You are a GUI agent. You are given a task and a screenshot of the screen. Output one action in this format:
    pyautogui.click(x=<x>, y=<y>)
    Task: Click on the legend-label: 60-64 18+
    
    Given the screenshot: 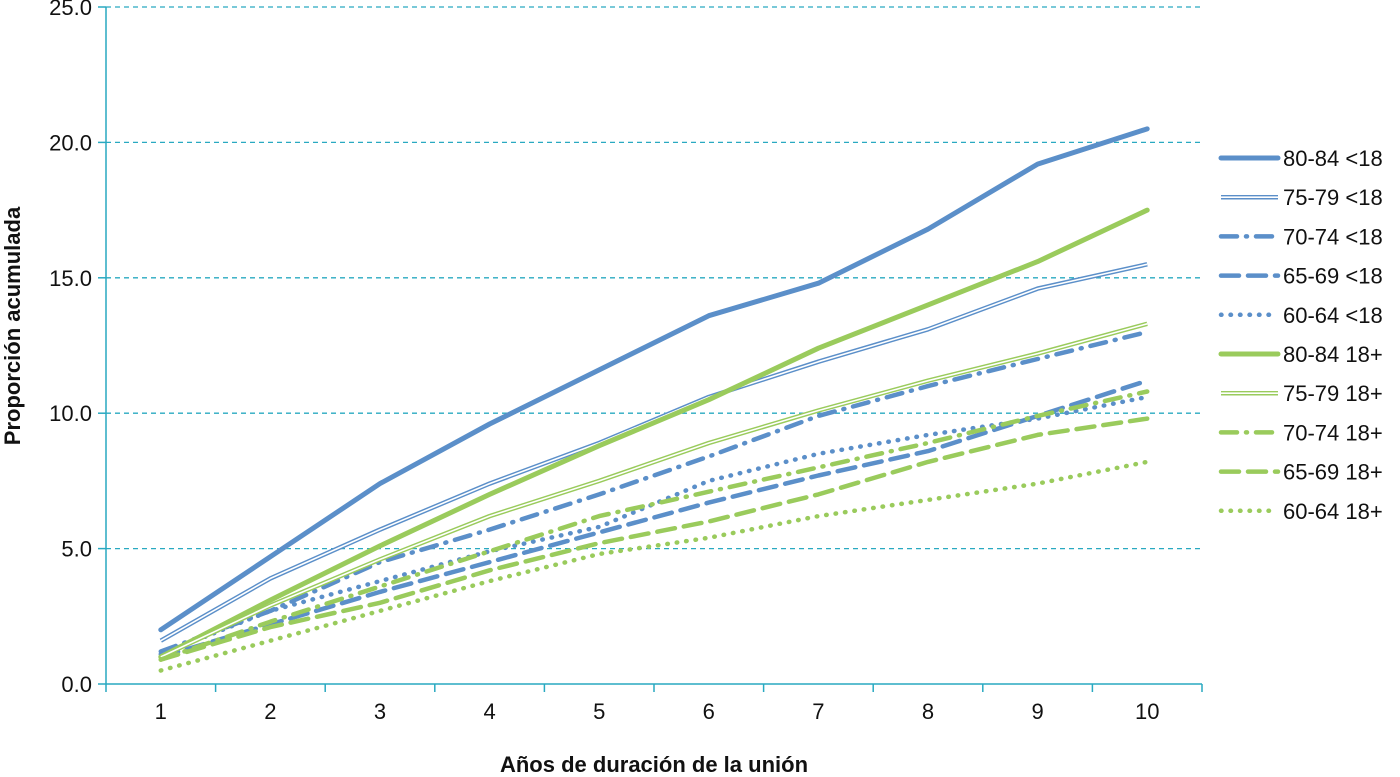 What is the action you would take?
    pyautogui.click(x=1333, y=511)
    